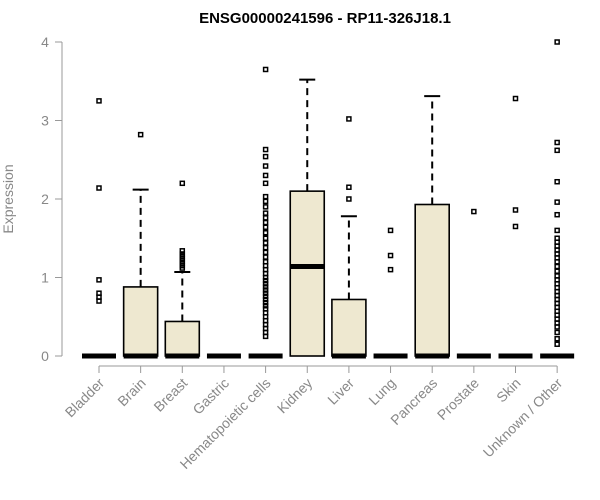 The width and height of the screenshot is (600, 500). Describe the element at coordinates (45, 356) in the screenshot. I see `y-tick-label: 0` at that location.